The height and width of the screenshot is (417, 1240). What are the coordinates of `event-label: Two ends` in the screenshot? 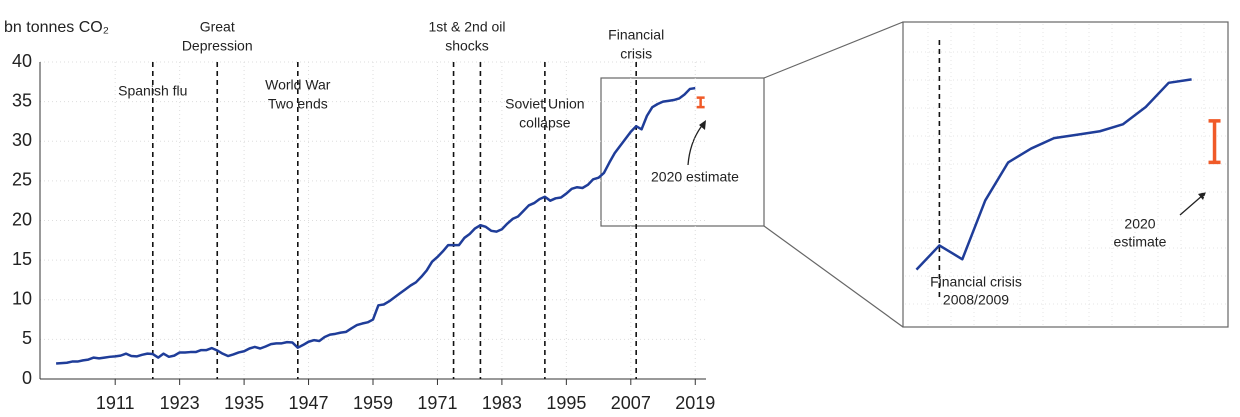 It's located at (298, 104).